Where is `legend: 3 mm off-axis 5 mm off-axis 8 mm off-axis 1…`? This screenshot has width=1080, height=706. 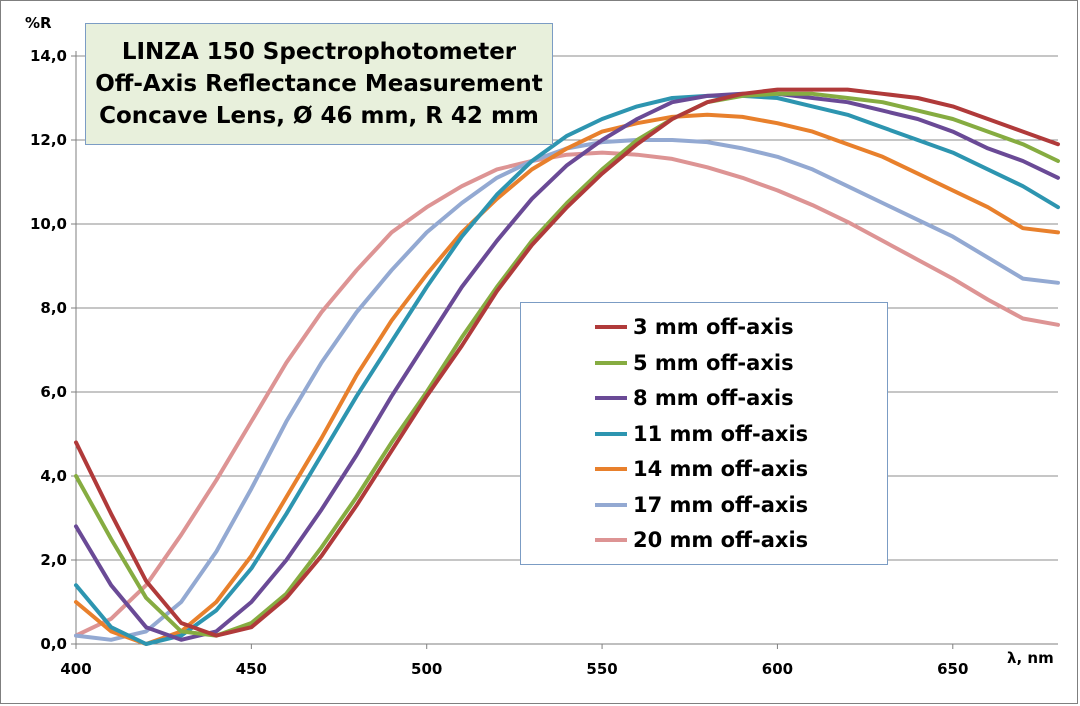
legend: 3 mm off-axis 5 mm off-axis 8 mm off-axis 1… is located at coordinates (704, 433).